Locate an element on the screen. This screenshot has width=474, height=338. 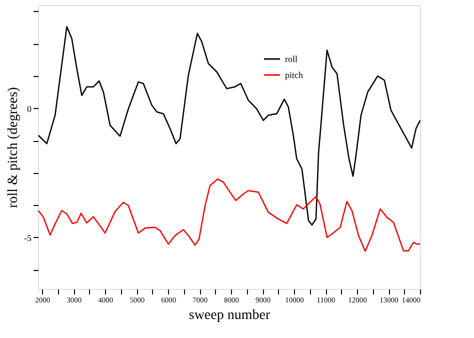
y-tick-label: 0 is located at coordinates (29, 109).